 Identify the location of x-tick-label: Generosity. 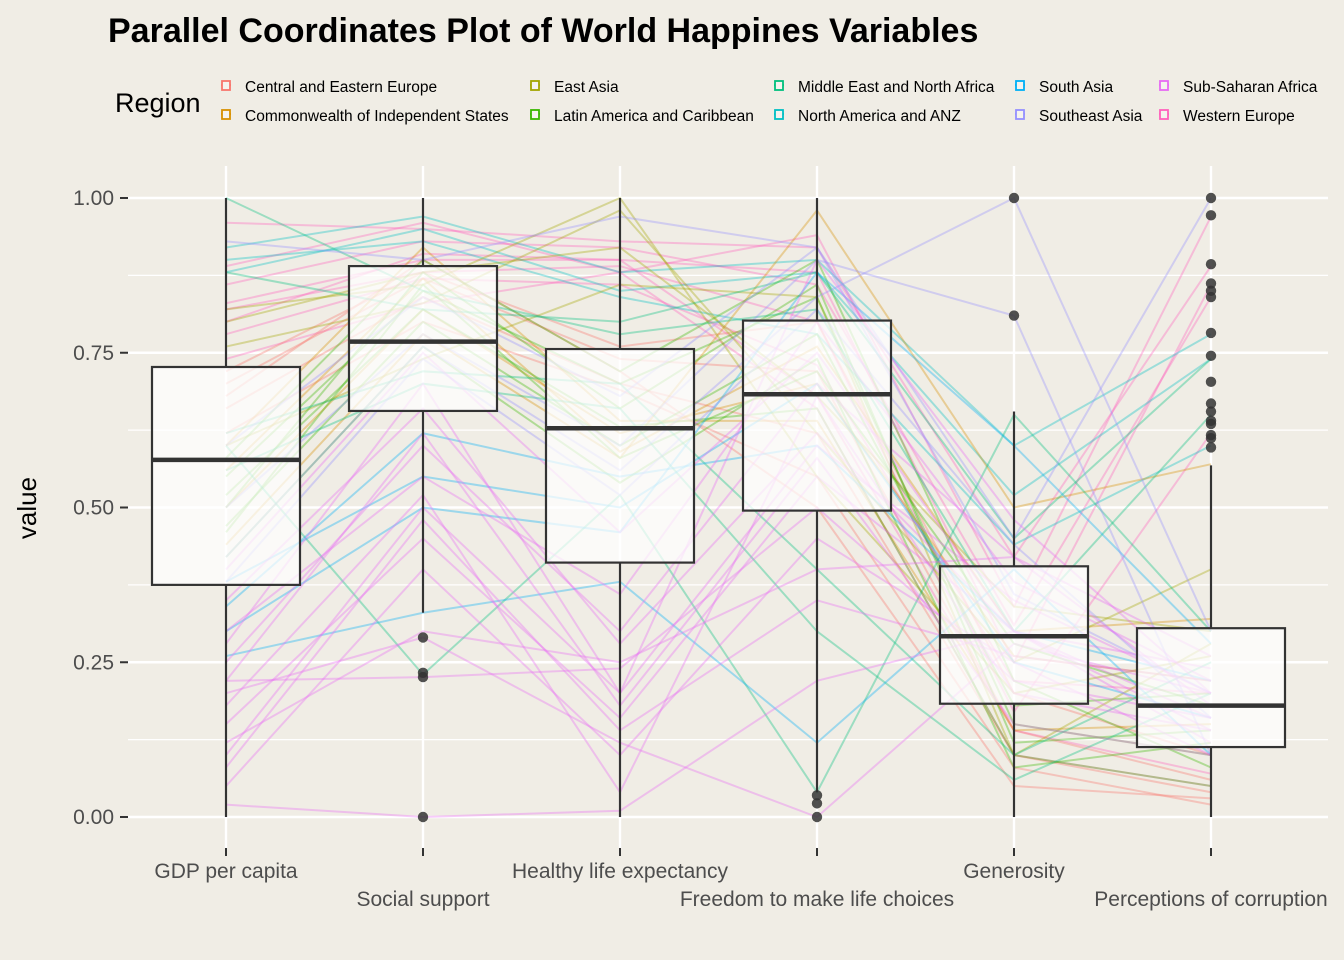
(1014, 871).